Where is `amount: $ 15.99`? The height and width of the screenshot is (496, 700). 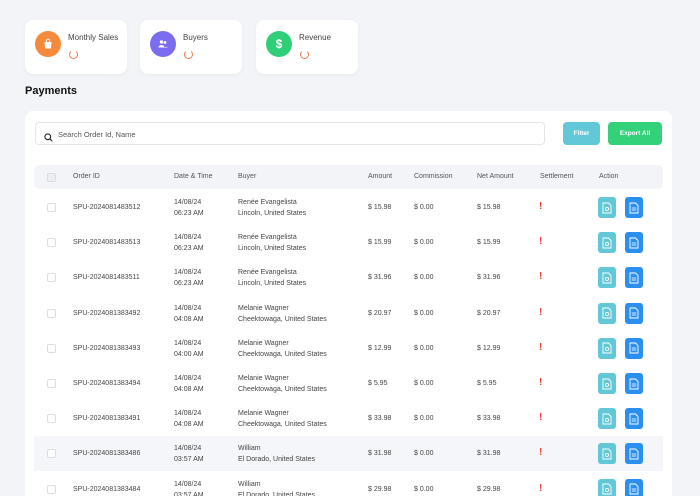 amount: $ 15.99 is located at coordinates (380, 243).